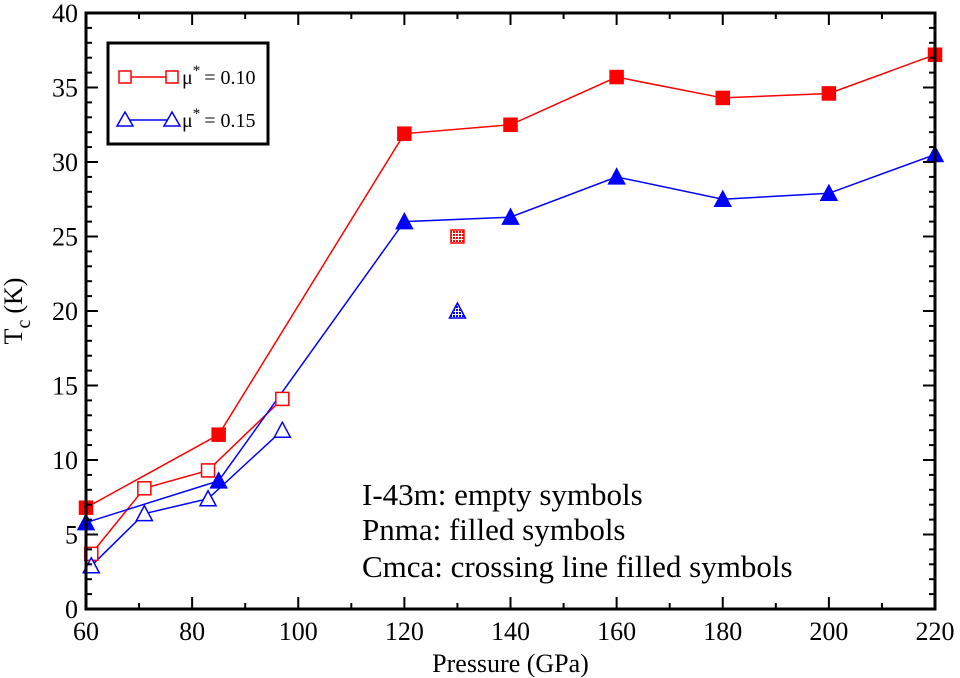  Describe the element at coordinates (298, 631) in the screenshot. I see `x-tick-label: 100` at that location.